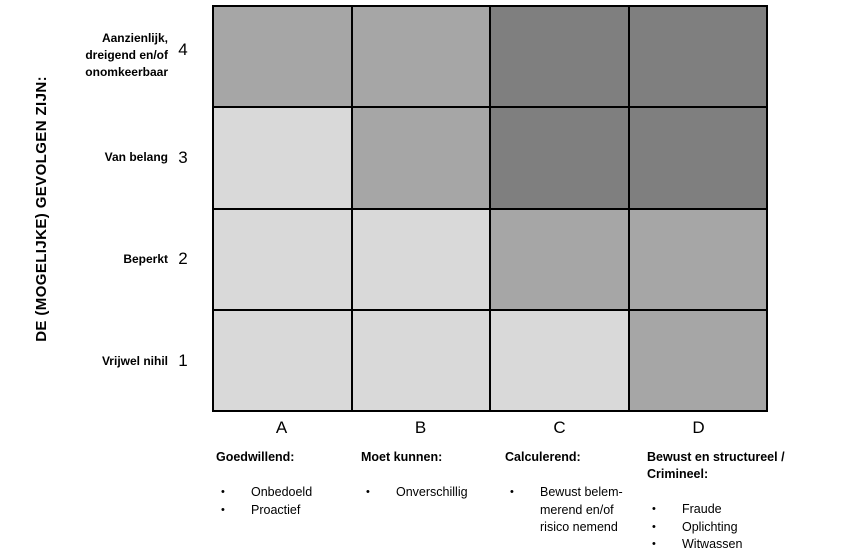 This screenshot has width=850, height=557. What do you see at coordinates (543, 457) in the screenshot?
I see `column-title: Calculerend:` at bounding box center [543, 457].